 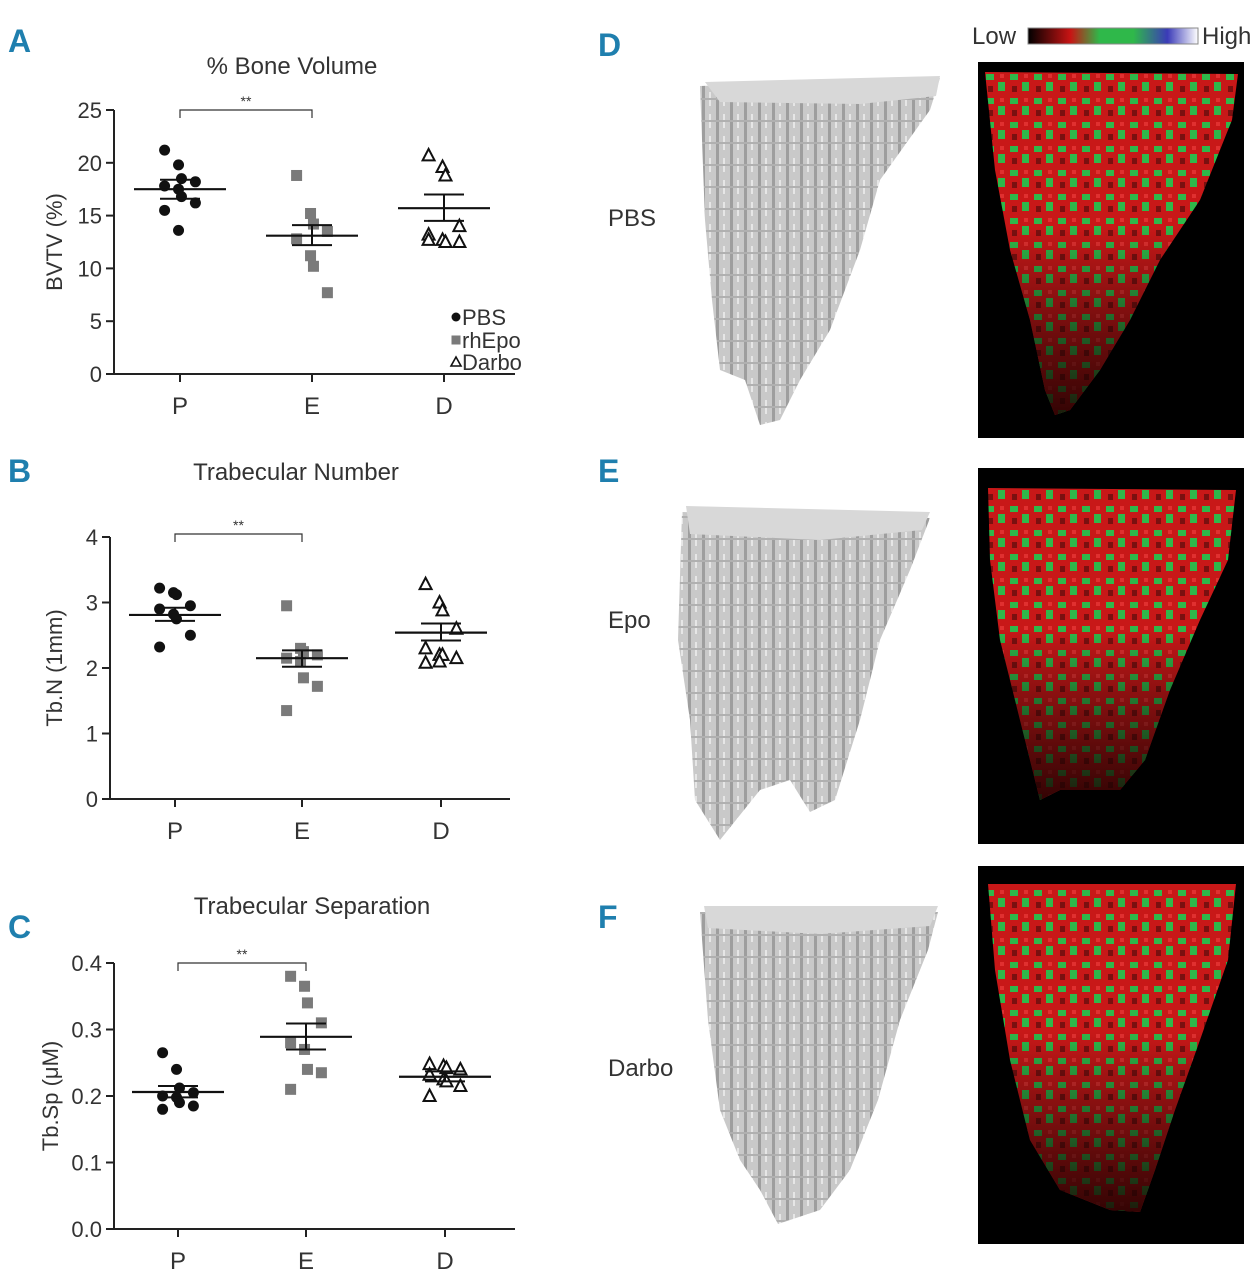 What do you see at coordinates (92, 603) in the screenshot?
I see `y-tick-label: 3` at bounding box center [92, 603].